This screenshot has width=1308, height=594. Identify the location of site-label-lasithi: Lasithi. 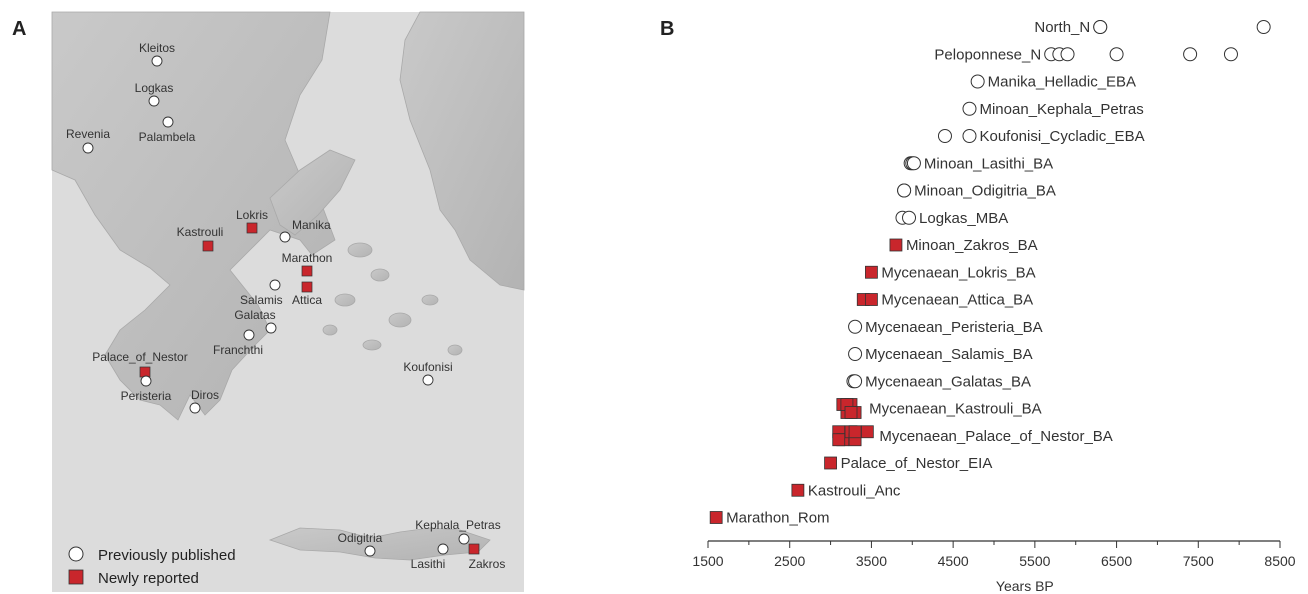
(428, 564).